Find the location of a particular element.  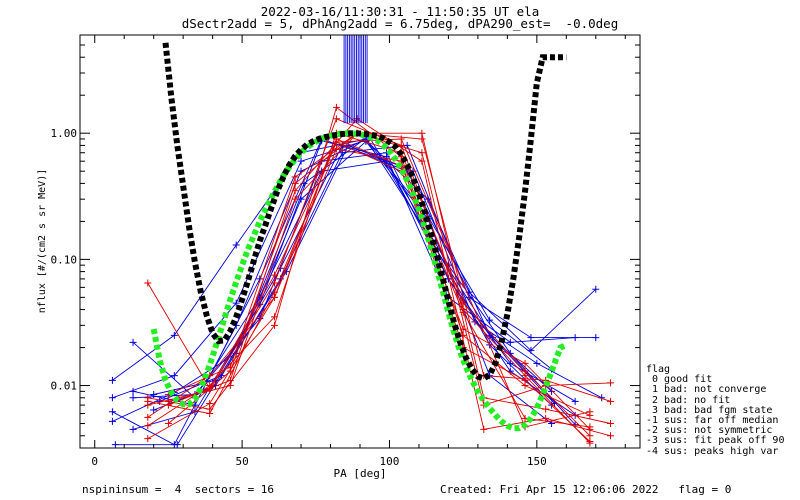

legend-item-no-fit: 2 bad: no fit is located at coordinates (688, 400).